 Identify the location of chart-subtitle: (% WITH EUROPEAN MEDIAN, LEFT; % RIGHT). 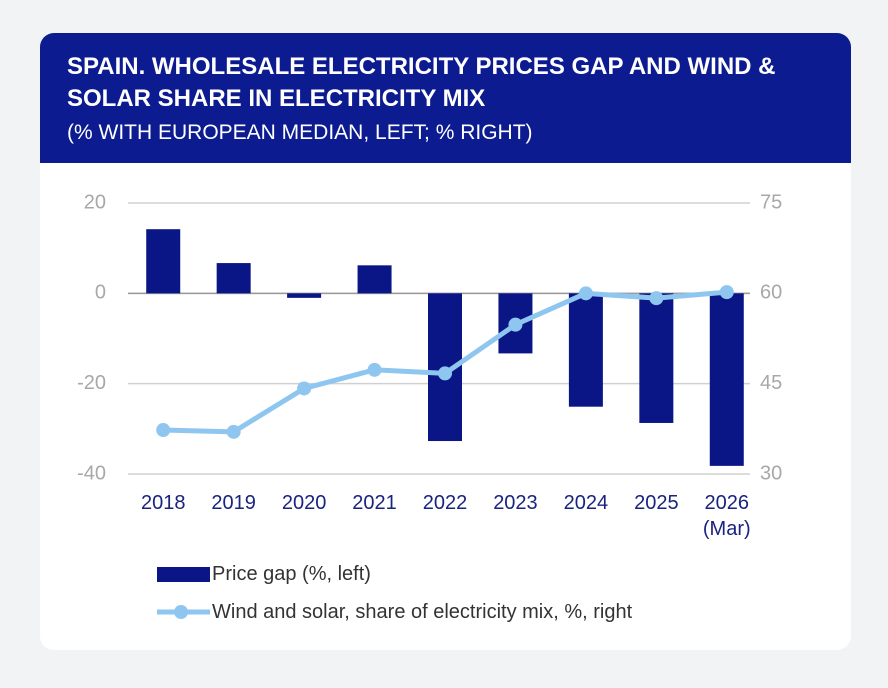
(300, 132).